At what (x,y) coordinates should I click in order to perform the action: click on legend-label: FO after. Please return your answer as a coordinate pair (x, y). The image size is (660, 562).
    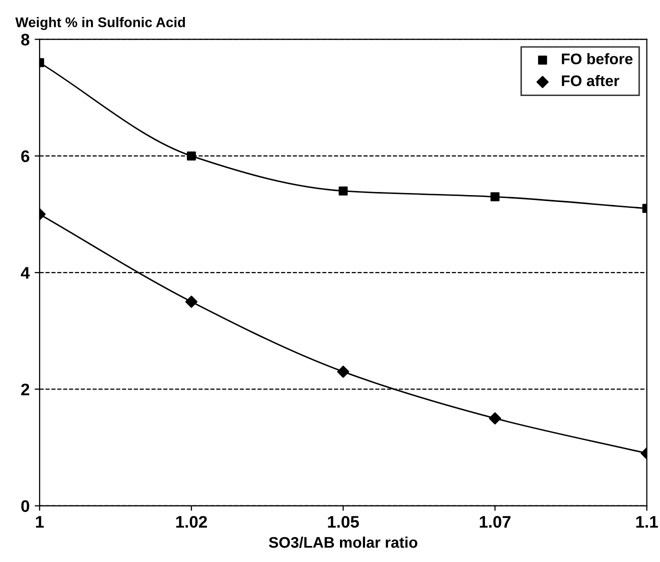
    Looking at the image, I should click on (591, 80).